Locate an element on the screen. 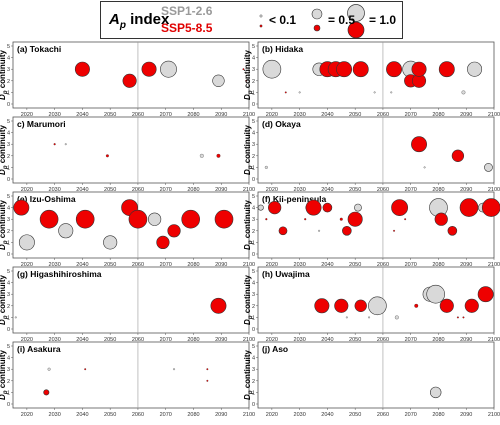 The height and width of the screenshot is (425, 500). legend-mid-label: = 0.5 is located at coordinates (342, 20).